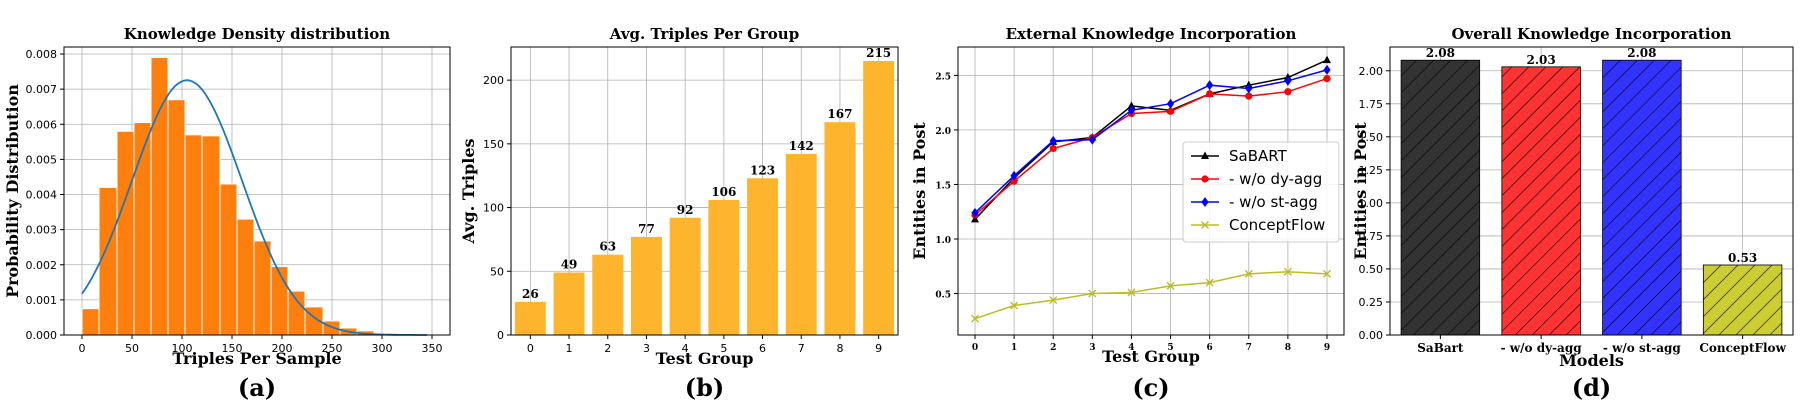 This screenshot has height=412, width=1820. Describe the element at coordinates (42, 335) in the screenshot. I see `y-tick-label: 0.000` at that location.